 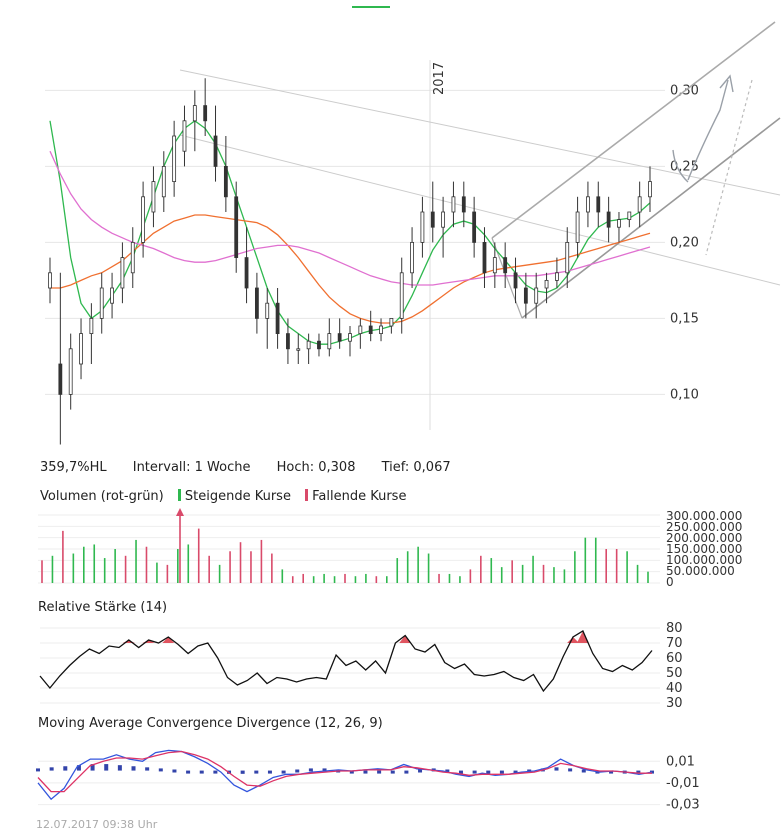 What do you see at coordinates (684, 242) in the screenshot?
I see `price-tick-label: 0,20` at bounding box center [684, 242].